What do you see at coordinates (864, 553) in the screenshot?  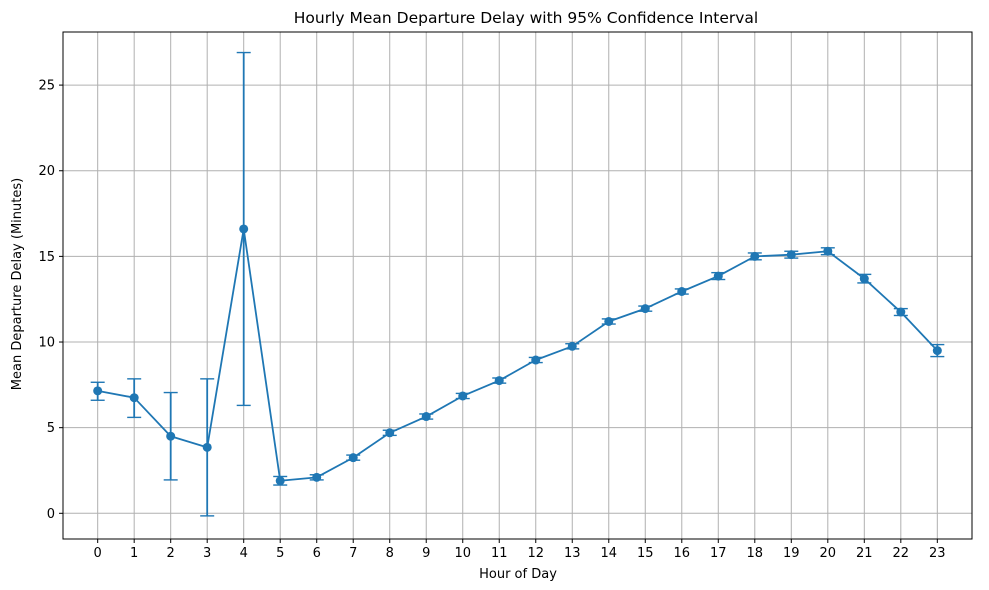 I see `x-tick-label: 21` at bounding box center [864, 553].